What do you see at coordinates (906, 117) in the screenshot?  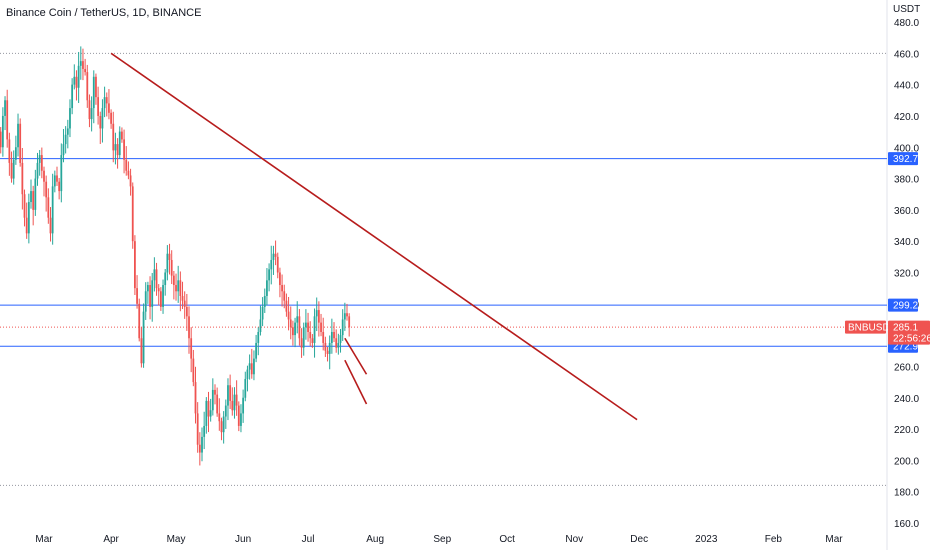 I see `y-tick-label: 420.0` at bounding box center [906, 117].